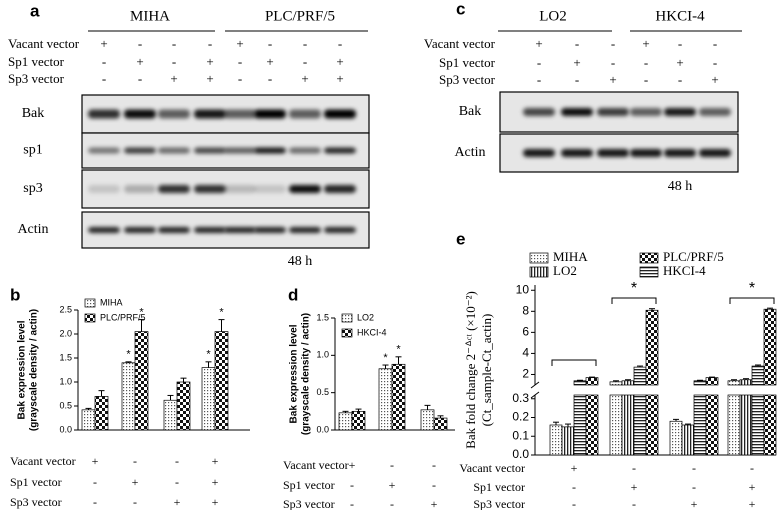 The image size is (778, 510). Describe the element at coordinates (306, 374) in the screenshot. I see `y-axis-label: (grayscale density / actin)` at that location.